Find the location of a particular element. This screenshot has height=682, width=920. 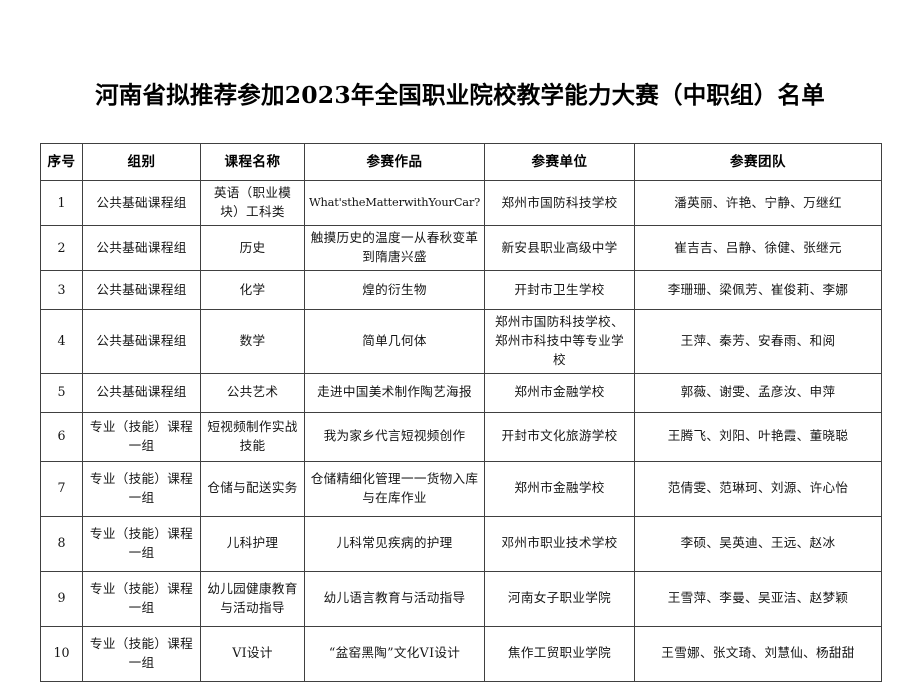

cell-no: 3 is located at coordinates (61, 290).